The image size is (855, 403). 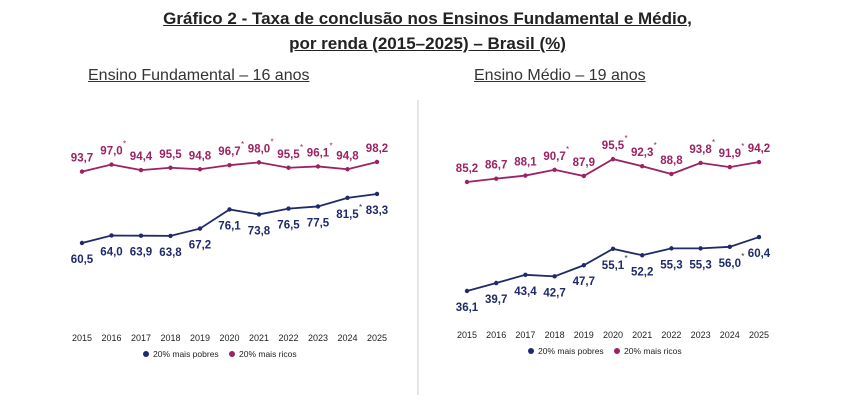 What do you see at coordinates (318, 223) in the screenshot?
I see `data-label: 77,5` at bounding box center [318, 223].